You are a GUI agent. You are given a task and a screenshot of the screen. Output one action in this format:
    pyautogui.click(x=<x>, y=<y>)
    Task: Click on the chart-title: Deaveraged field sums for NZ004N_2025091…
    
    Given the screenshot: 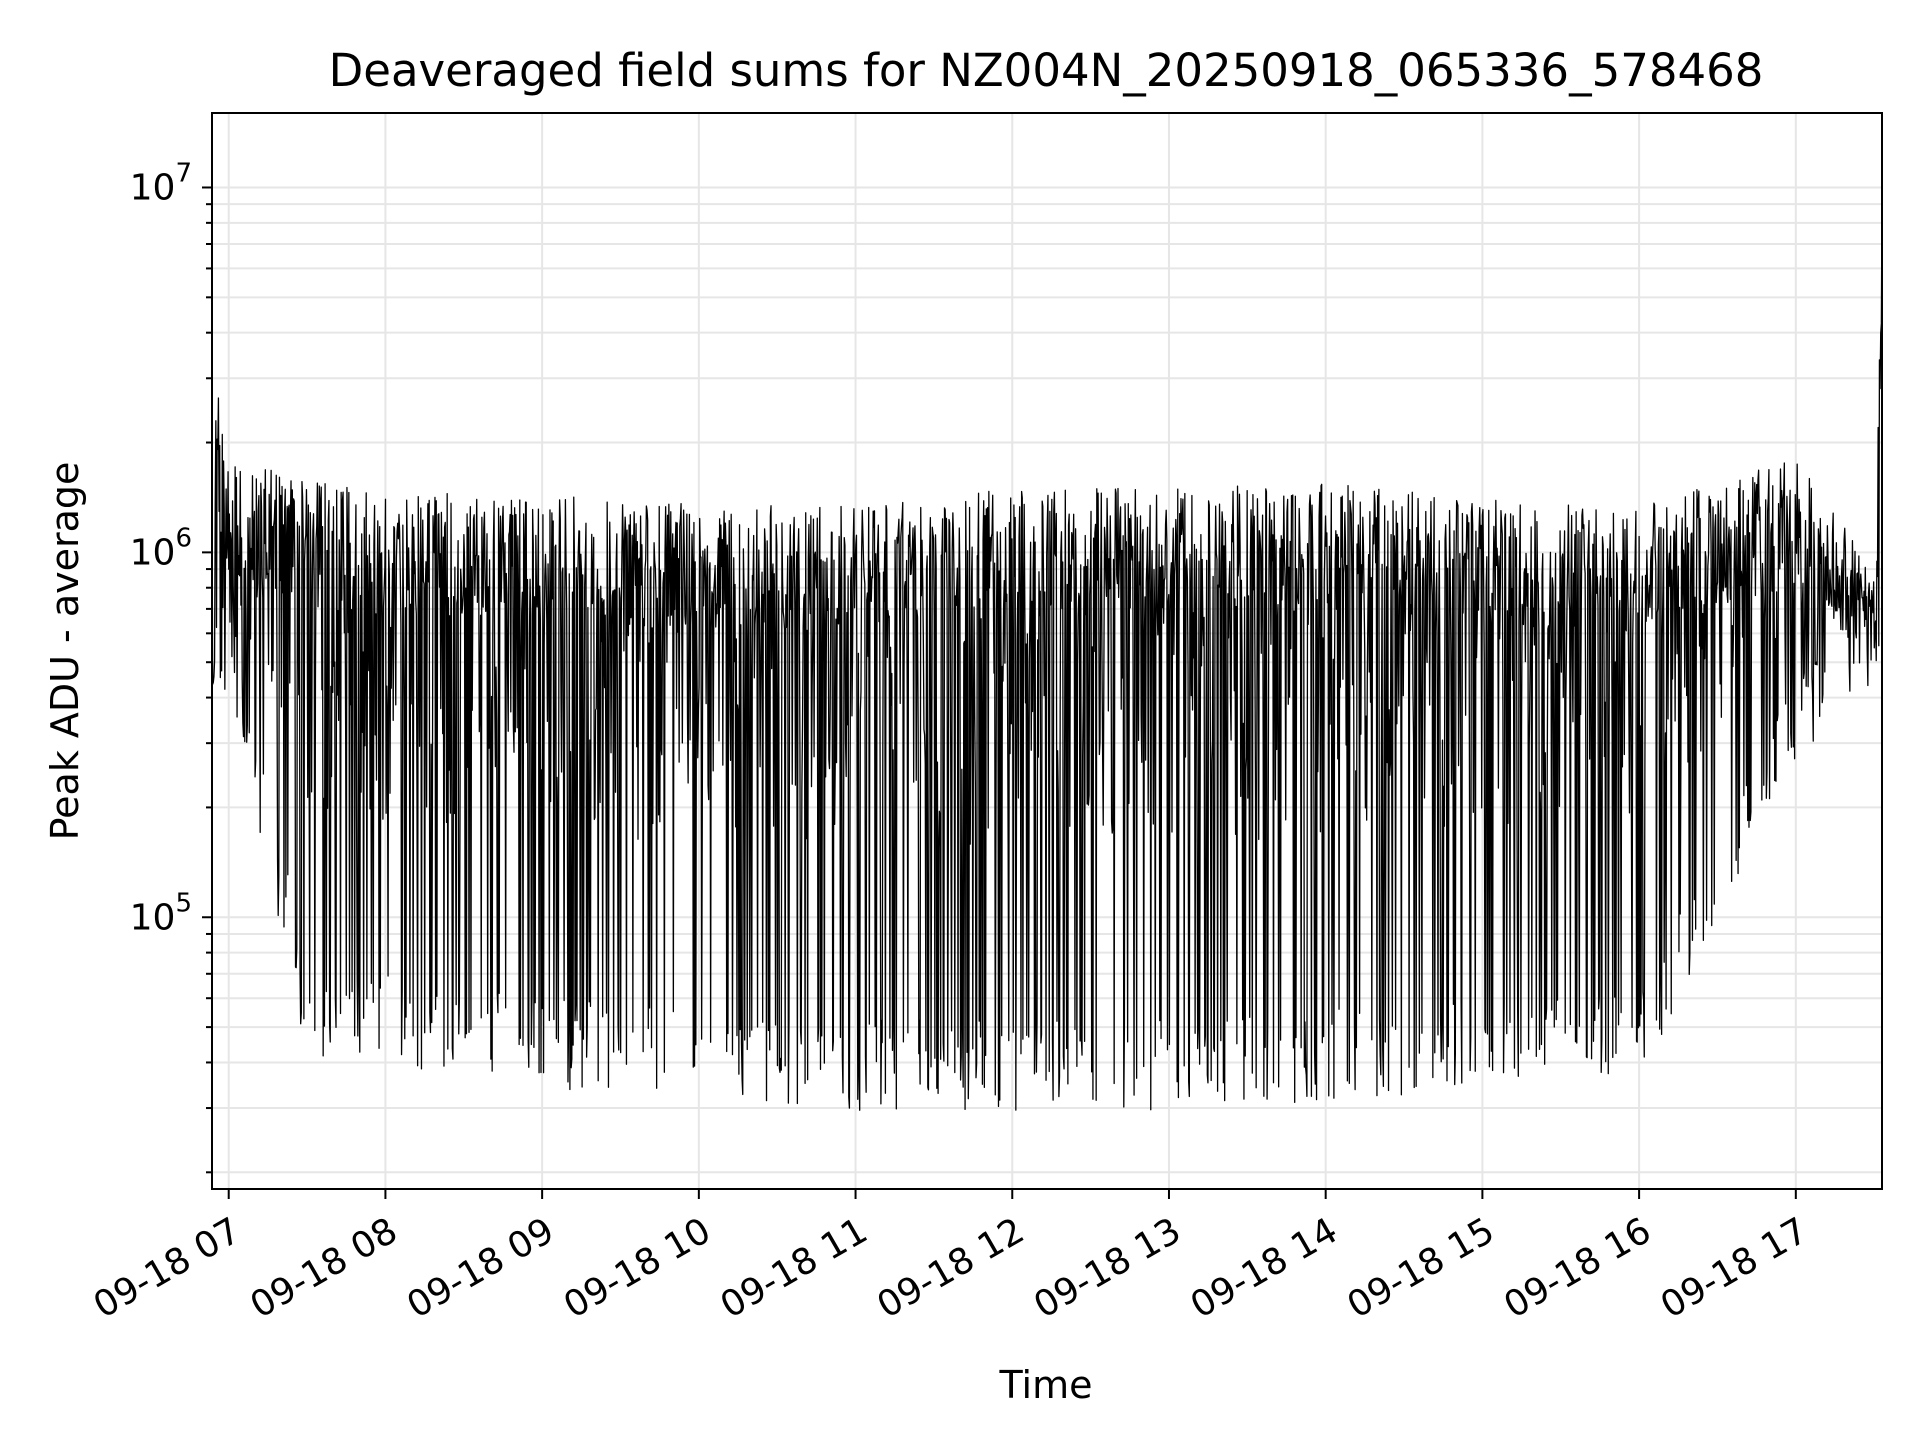 What is the action you would take?
    pyautogui.click(x=1046, y=70)
    